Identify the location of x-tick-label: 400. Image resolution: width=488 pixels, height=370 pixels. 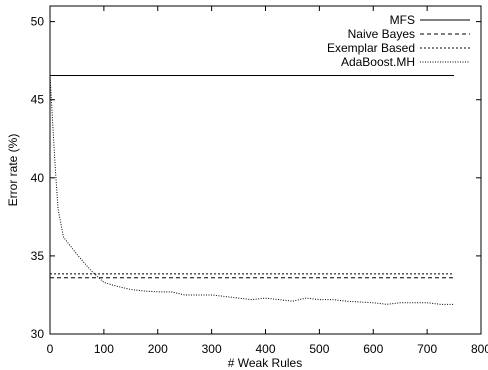
(265, 349).